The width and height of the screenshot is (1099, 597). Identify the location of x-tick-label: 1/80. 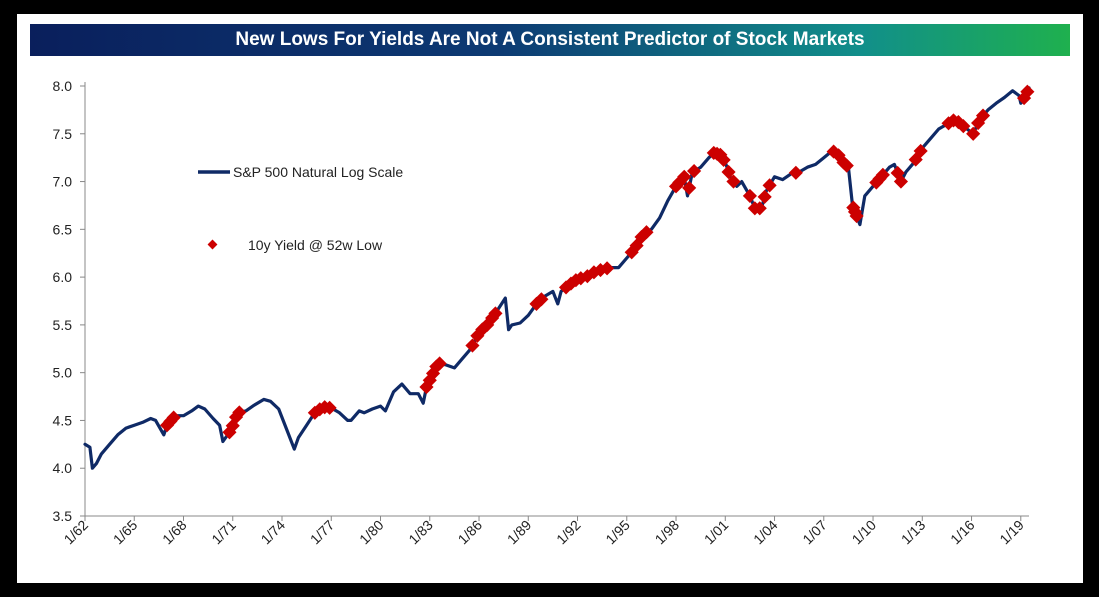
(371, 532).